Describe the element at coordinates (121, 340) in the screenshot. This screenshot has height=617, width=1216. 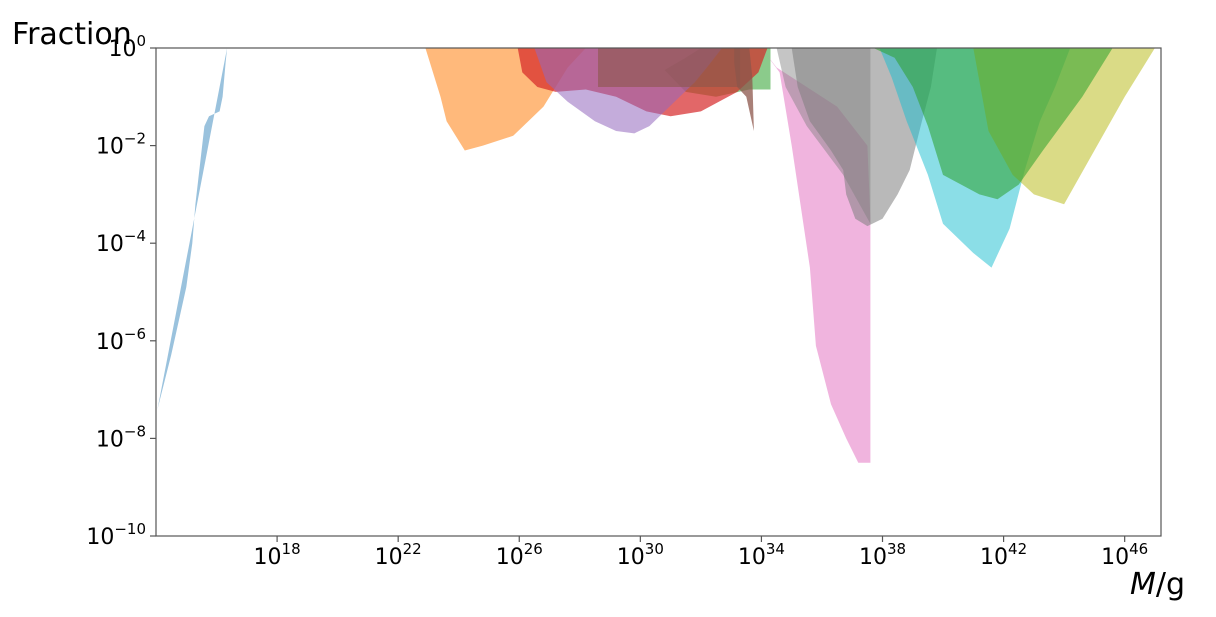
I see `y-tick-label: 10⁻⁶` at that location.